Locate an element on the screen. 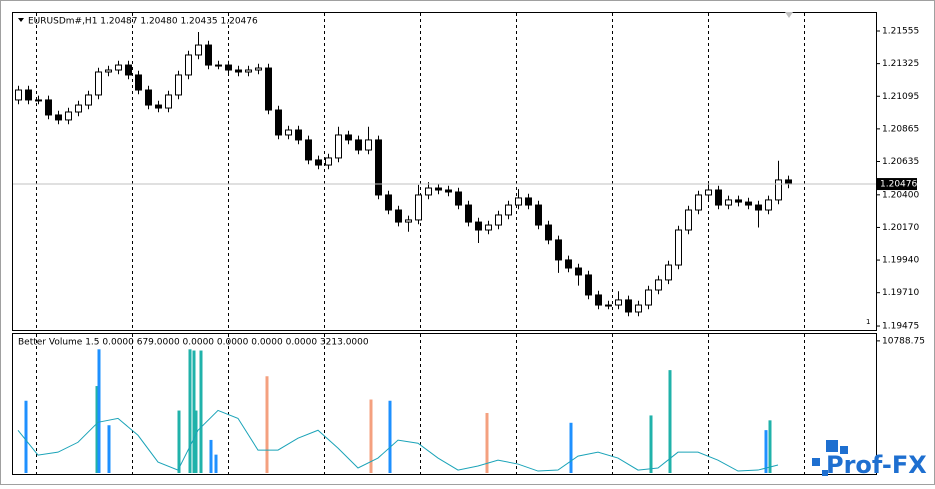  y-tick-label: 1.21325 is located at coordinates (900, 64).